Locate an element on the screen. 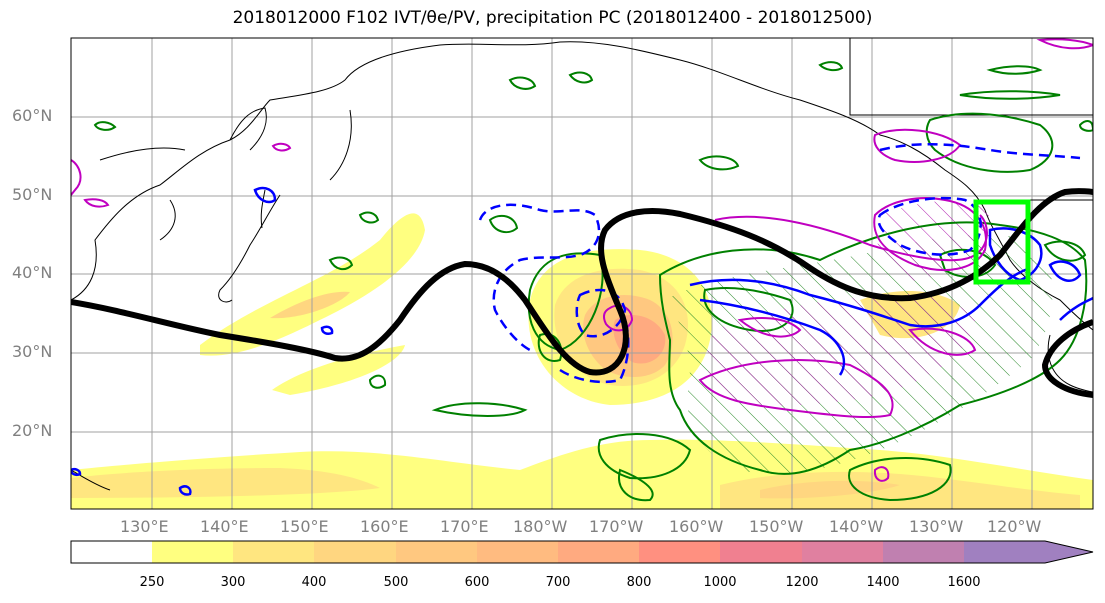 This screenshot has height=603, width=1105. lon-label: 140°W is located at coordinates (856, 526).